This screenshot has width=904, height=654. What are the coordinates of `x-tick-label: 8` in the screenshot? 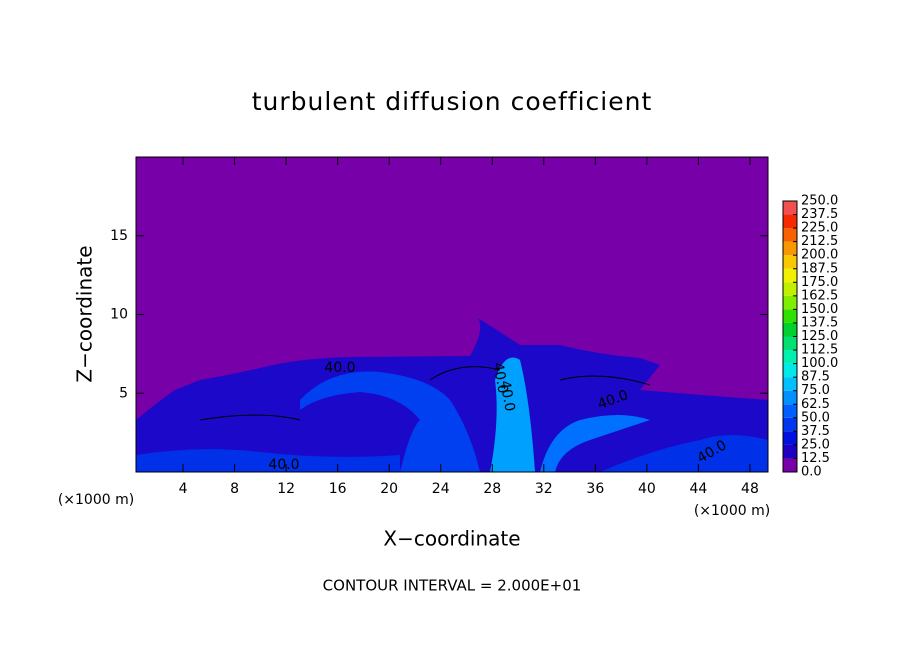 It's located at (234, 489).